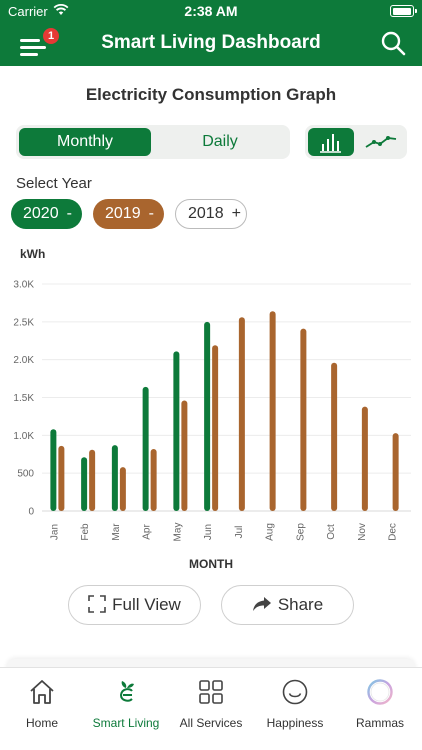 The width and height of the screenshot is (422, 750). What do you see at coordinates (211, 692) in the screenshot?
I see `grid-icon` at bounding box center [211, 692].